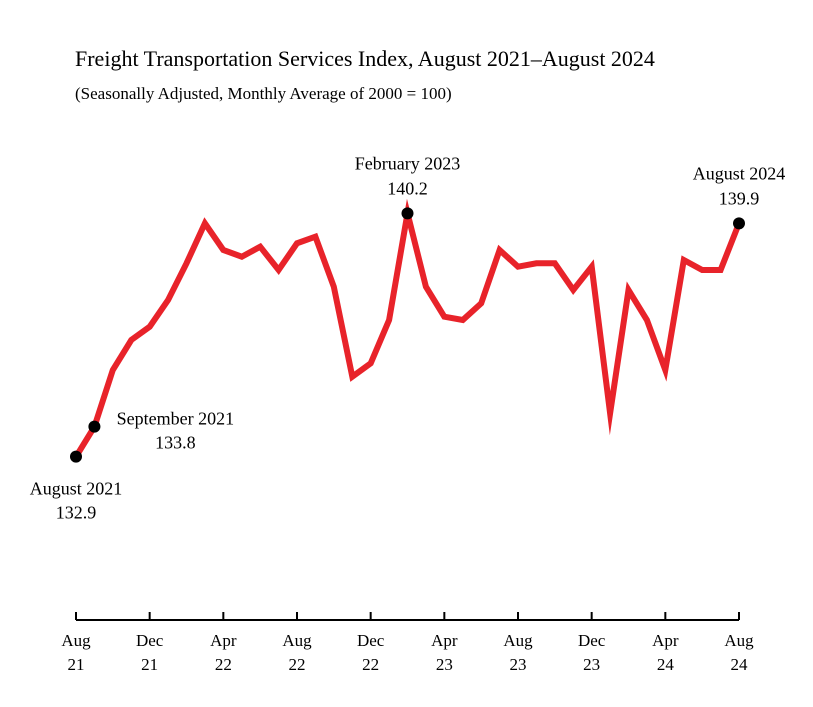  Describe the element at coordinates (739, 198) in the screenshot. I see `annotation-value: 139.9` at that location.